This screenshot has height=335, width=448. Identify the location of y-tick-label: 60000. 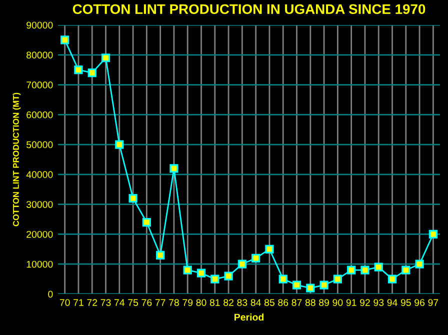
(39, 114).